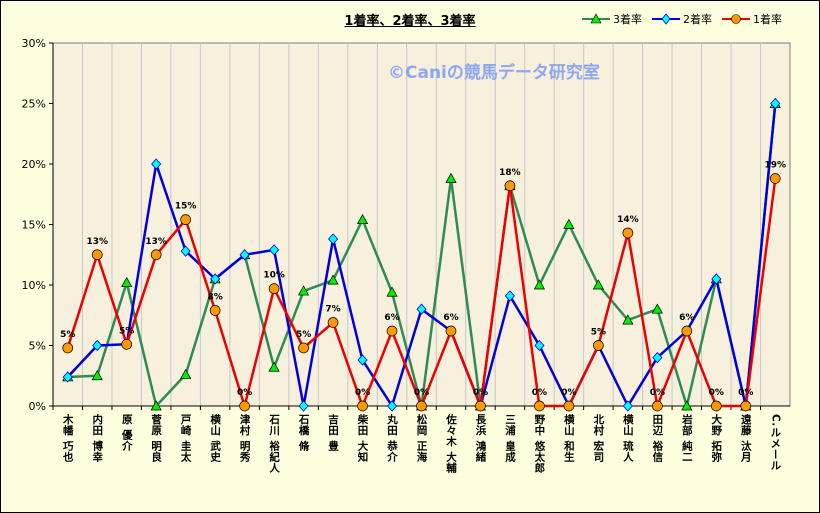  I want to click on data-label: 15%, so click(186, 207).